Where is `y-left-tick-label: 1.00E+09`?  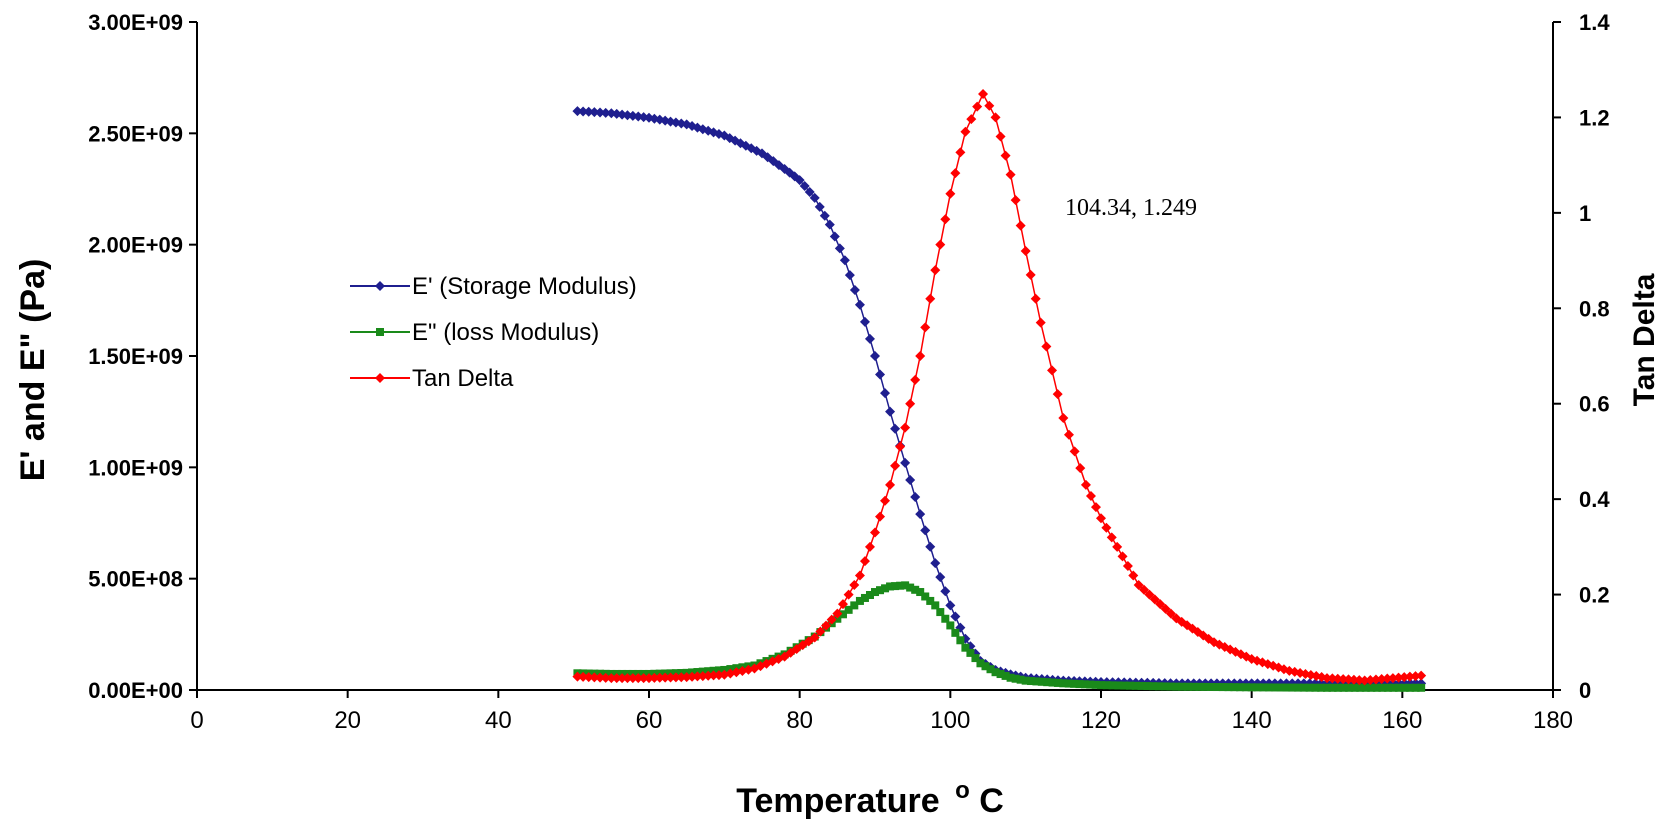 y-left-tick-label: 1.00E+09 is located at coordinates (135, 467).